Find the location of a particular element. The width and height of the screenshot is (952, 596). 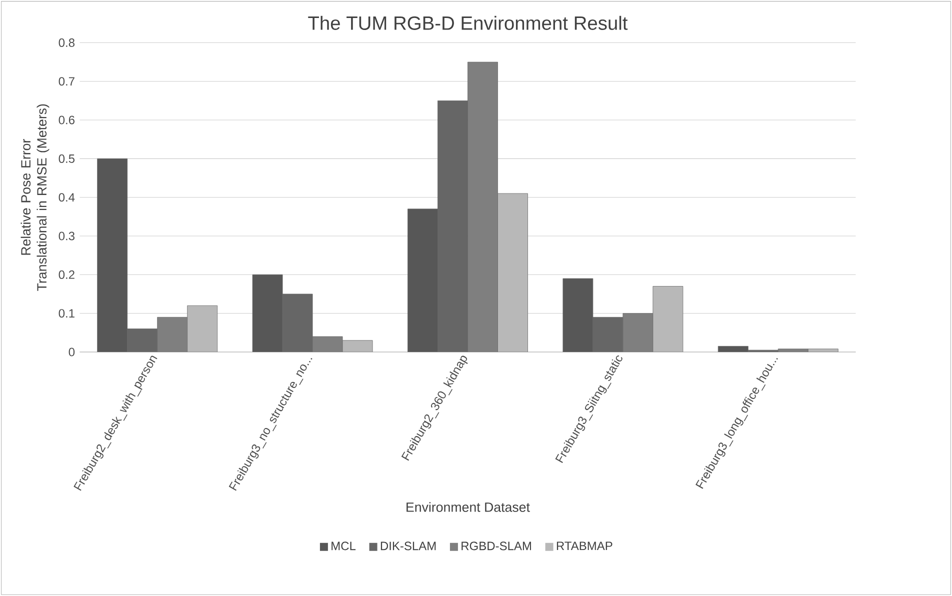

y-tick-label: 0.5 is located at coordinates (66, 158).